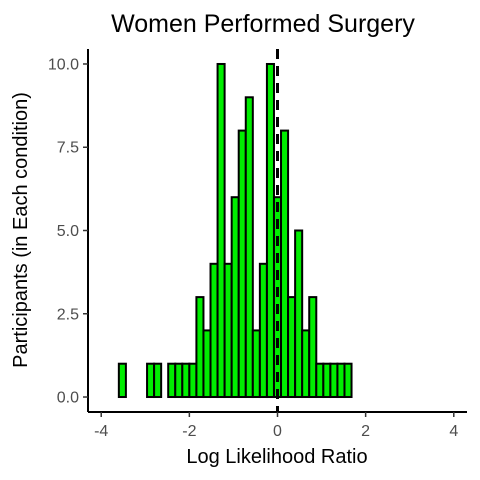 Image resolution: width=480 pixels, height=480 pixels. I want to click on x-tick-label: 0, so click(277, 431).